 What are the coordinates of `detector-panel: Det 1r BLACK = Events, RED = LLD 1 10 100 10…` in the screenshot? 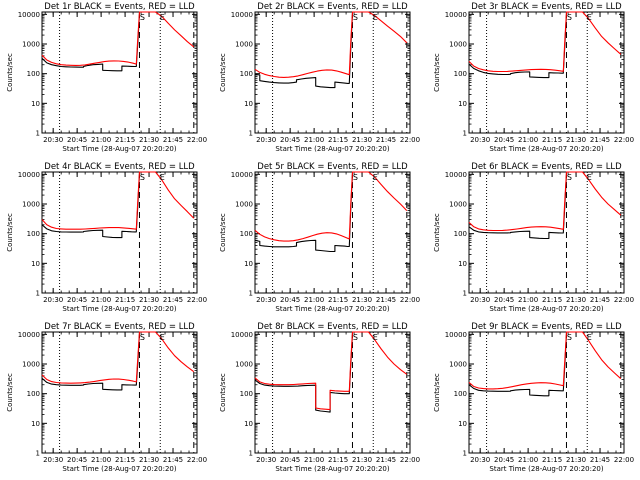 It's located at (106, 77).